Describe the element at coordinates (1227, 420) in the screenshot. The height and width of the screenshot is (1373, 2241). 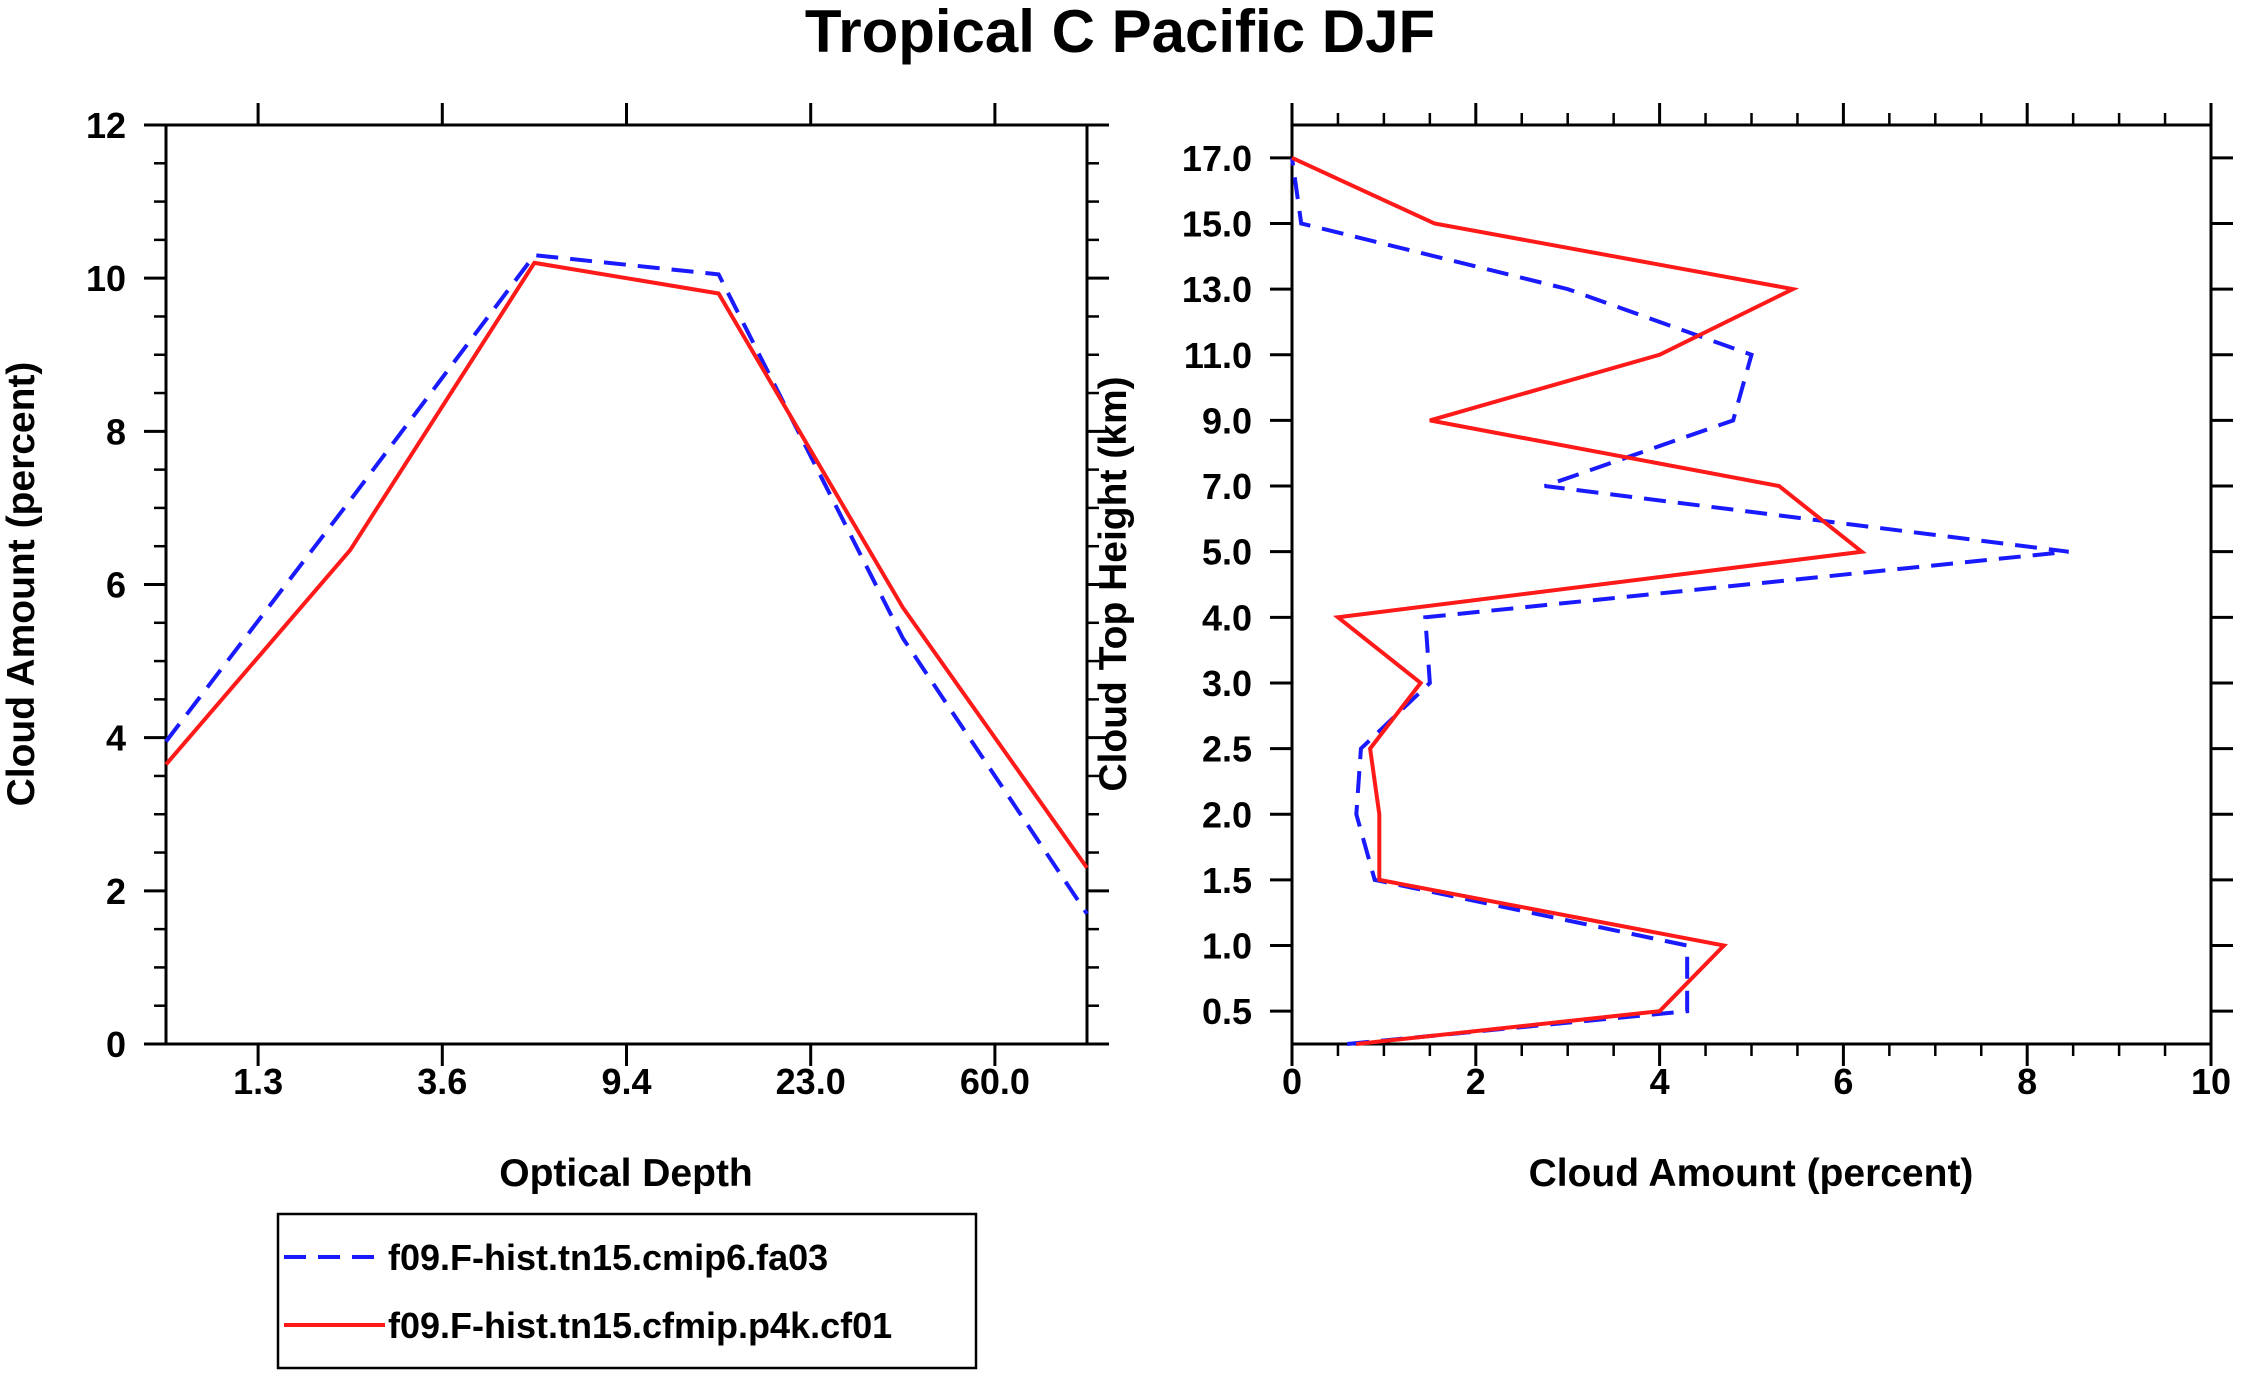
I see `panel2-ytick-label: 9.0` at that location.